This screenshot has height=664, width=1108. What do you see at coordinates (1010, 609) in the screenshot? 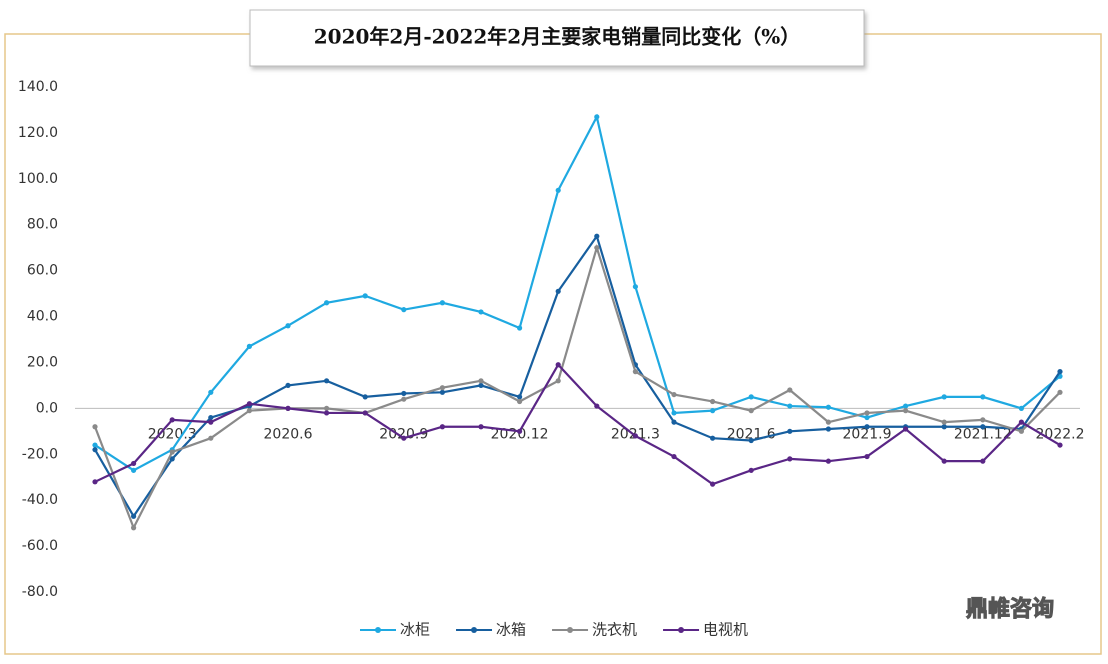
I see `watermark: 鼎帷咨询` at bounding box center [1010, 609].